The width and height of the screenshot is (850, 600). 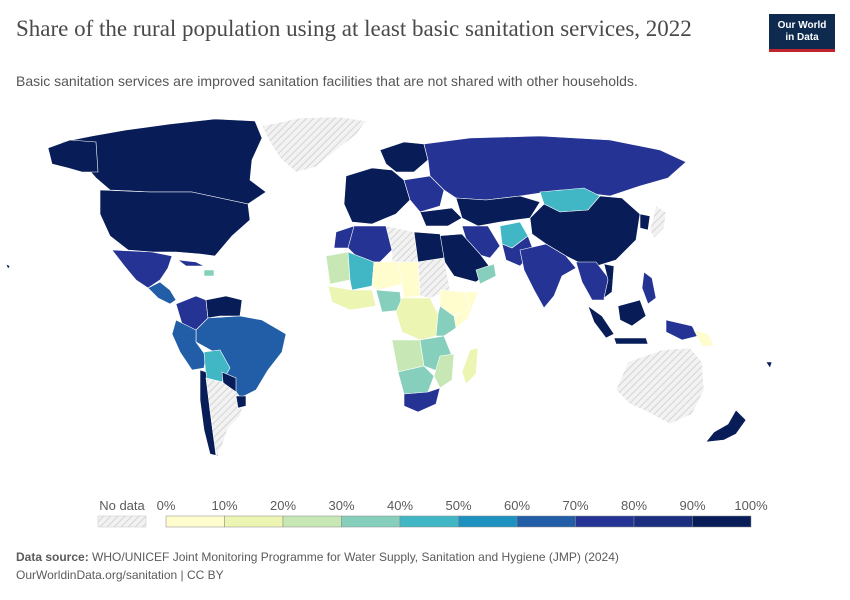 What do you see at coordinates (726, 426) in the screenshot?
I see `new-zealand` at bounding box center [726, 426].